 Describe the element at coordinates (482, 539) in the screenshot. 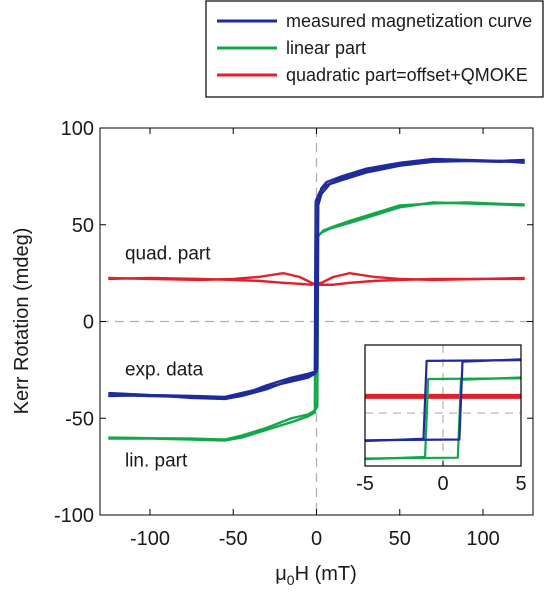

I see `x-tick-label-100: 100` at that location.